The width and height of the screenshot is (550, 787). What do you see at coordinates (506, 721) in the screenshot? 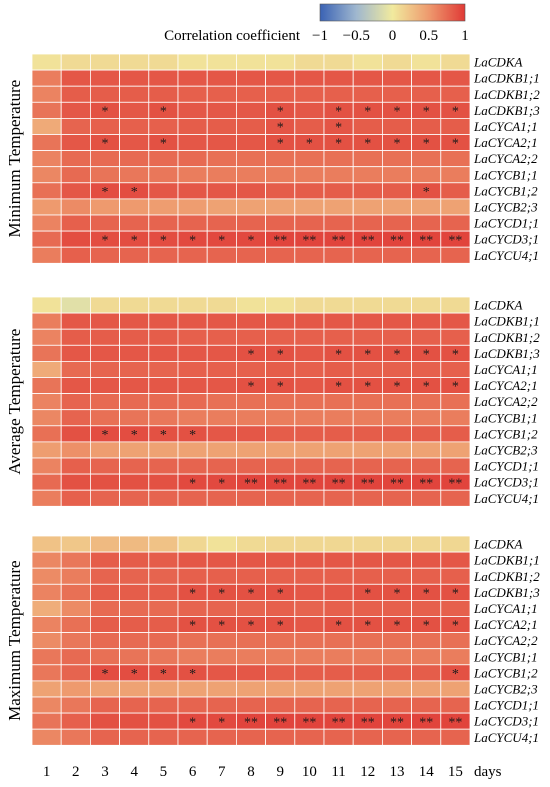
I see `gene-label: LaCYCD3;1` at bounding box center [506, 721].